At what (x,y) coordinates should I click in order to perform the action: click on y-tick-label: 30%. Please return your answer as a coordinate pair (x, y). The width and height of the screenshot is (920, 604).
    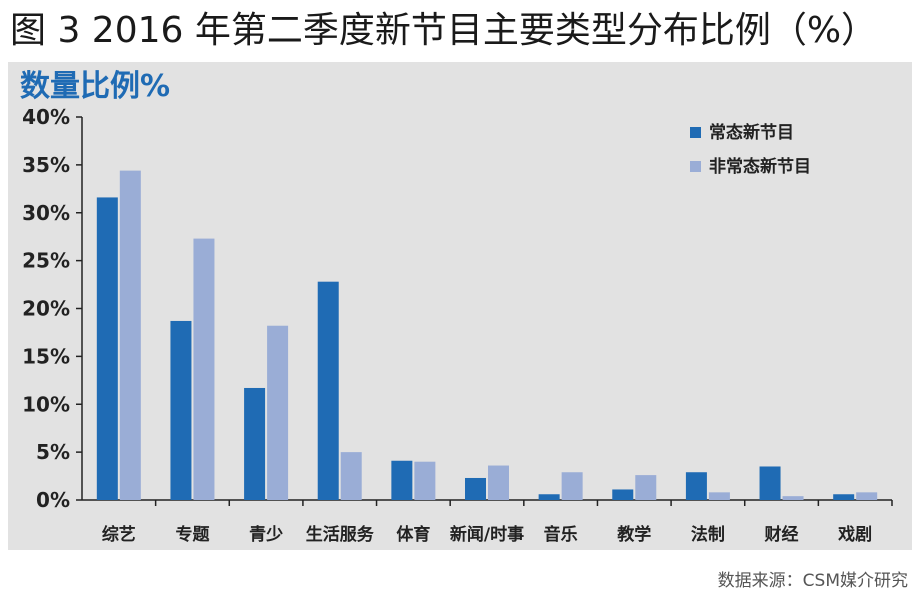
    Looking at the image, I should click on (46, 213).